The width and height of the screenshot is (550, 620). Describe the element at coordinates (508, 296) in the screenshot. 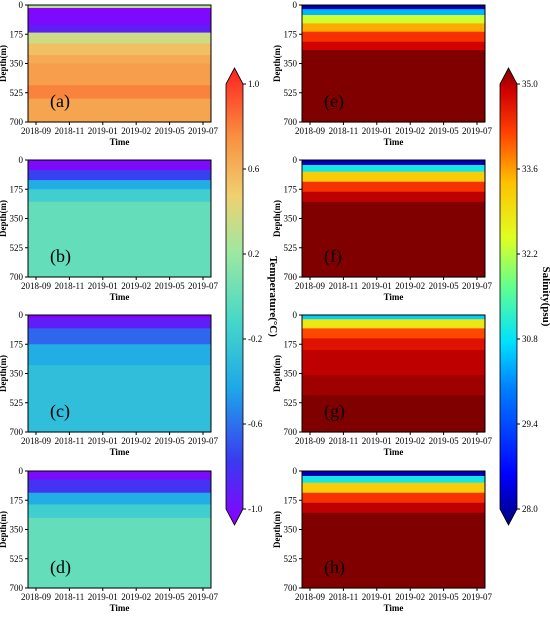

I see `colorbar-gradient` at that location.